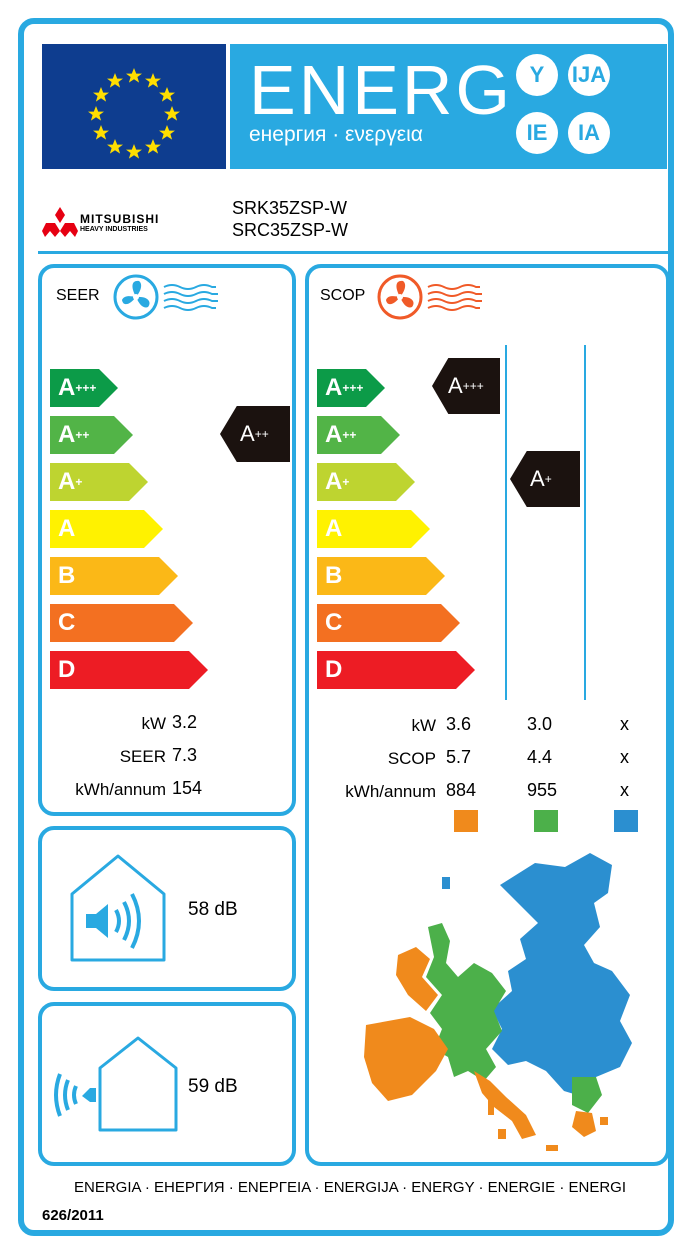 The height and width of the screenshot is (1254, 700). What do you see at coordinates (390, 791) in the screenshot?
I see `heating-row-label: kWh/annum` at bounding box center [390, 791].